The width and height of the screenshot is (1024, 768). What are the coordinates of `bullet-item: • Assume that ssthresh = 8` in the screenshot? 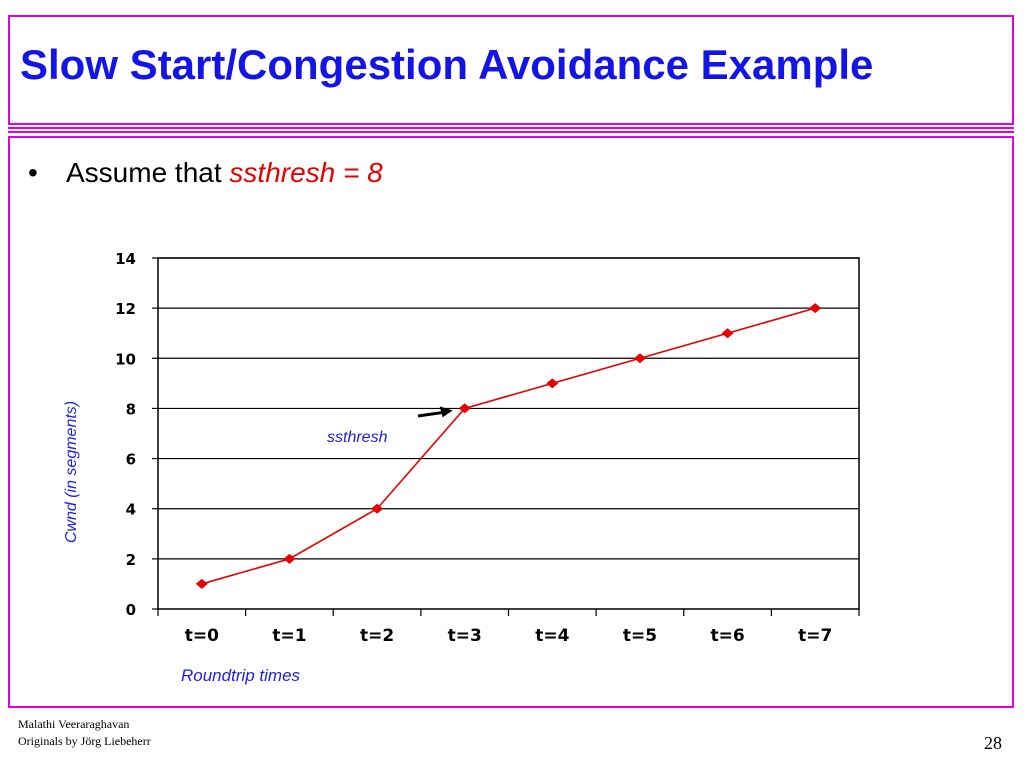 It's located at (205, 173).